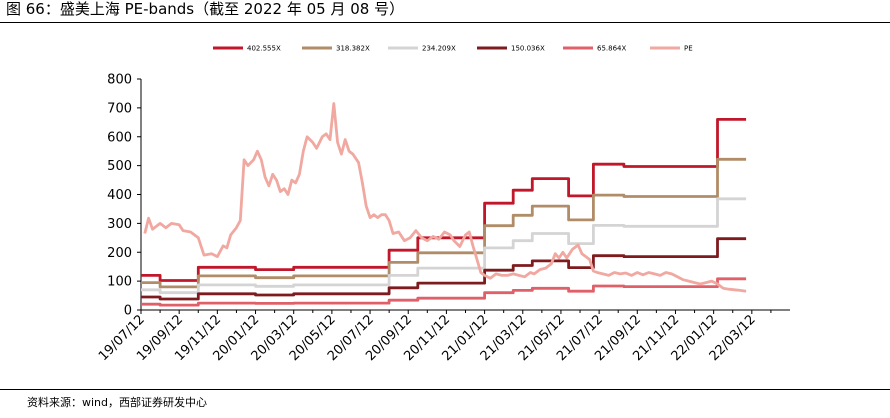 This screenshot has width=890, height=418. I want to click on y-tick-label: 300, so click(119, 224).